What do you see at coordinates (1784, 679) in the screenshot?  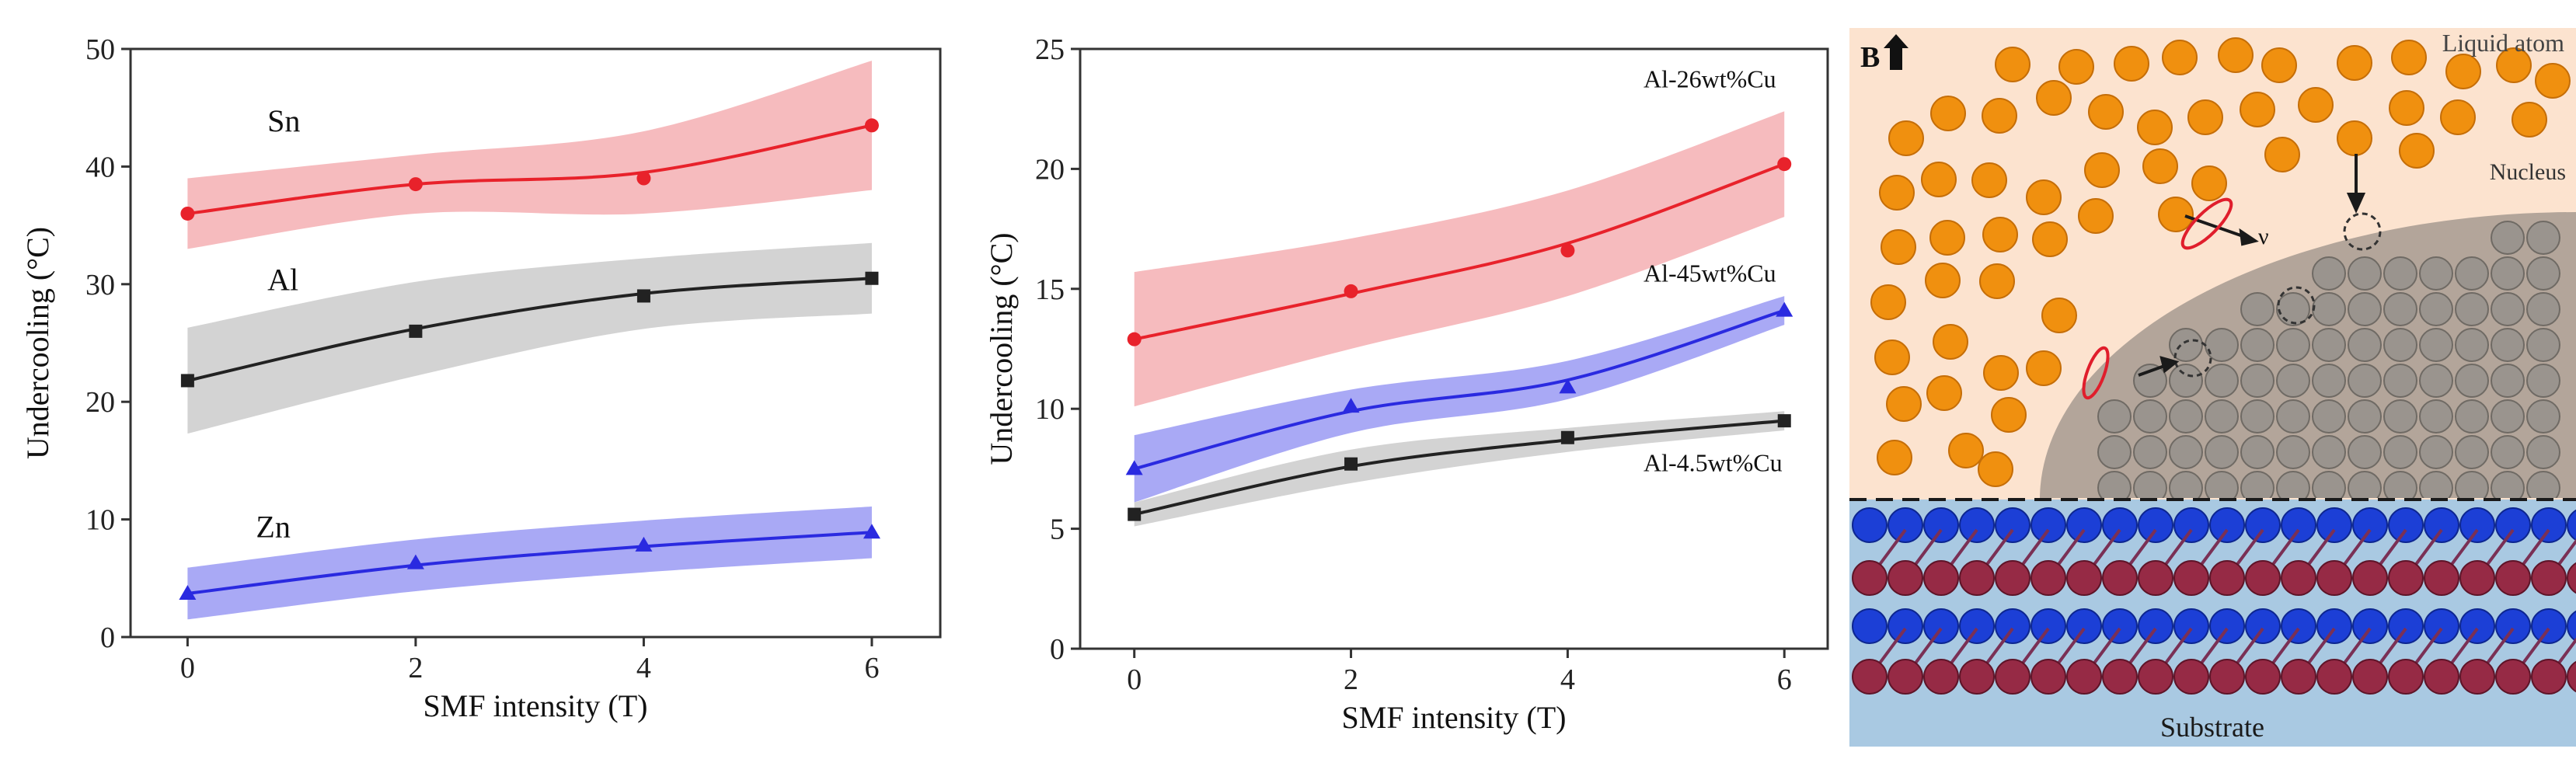 I see `x-tick-label: 6` at bounding box center [1784, 679].